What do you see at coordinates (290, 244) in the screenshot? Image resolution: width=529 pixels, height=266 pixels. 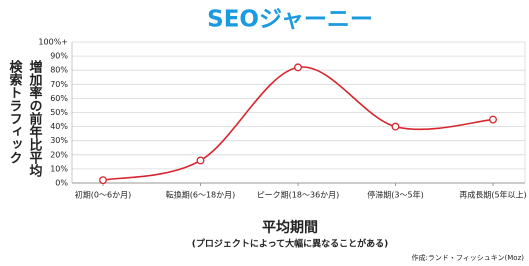 I see `x-axis-sublabel: (プロジェクトによって大幅に異なることがある)` at bounding box center [290, 244].